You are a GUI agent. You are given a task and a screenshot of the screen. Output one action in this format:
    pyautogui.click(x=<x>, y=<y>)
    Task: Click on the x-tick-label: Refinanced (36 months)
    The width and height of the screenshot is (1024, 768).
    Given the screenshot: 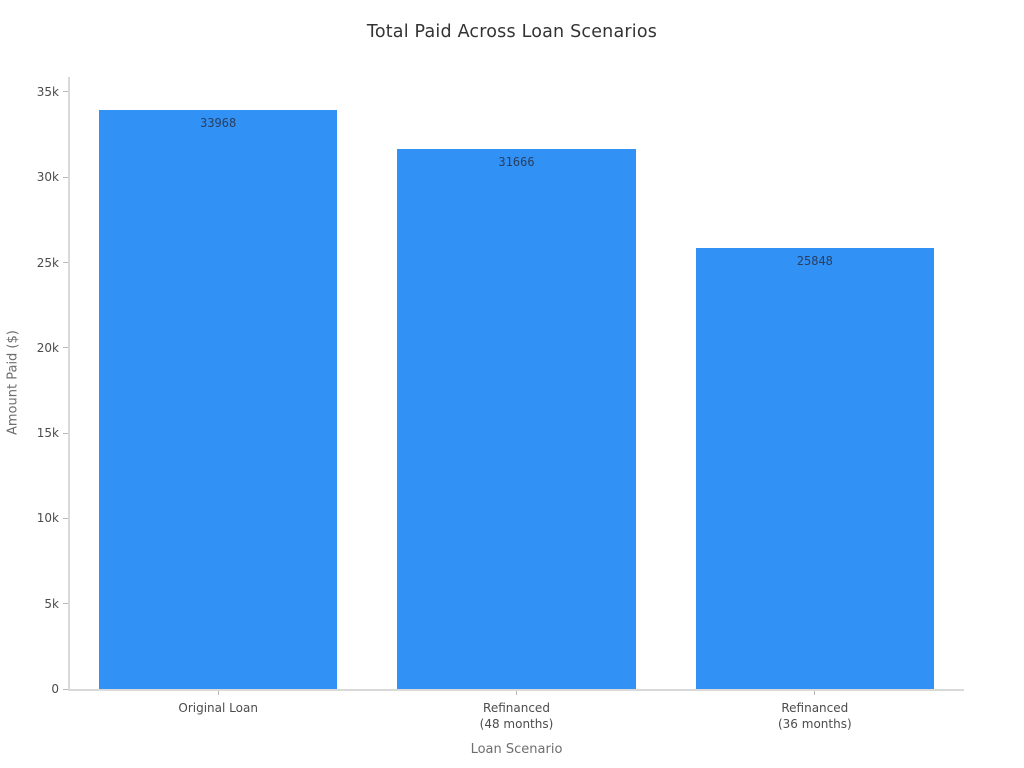 What is the action you would take?
    pyautogui.click(x=814, y=716)
    